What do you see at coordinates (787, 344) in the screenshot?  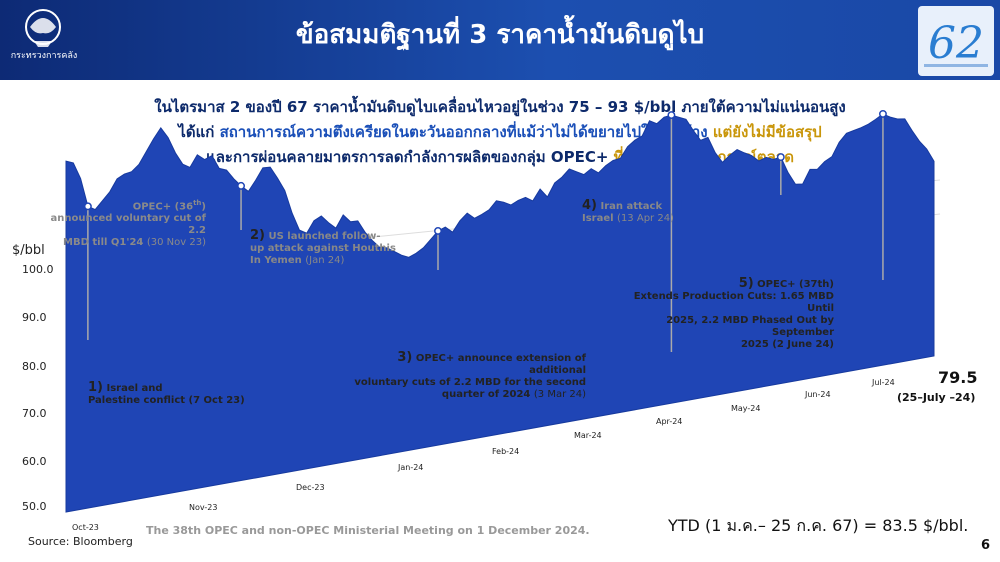 I see `annotation-5-text4: 2025 (2 June 24)` at bounding box center [787, 344].